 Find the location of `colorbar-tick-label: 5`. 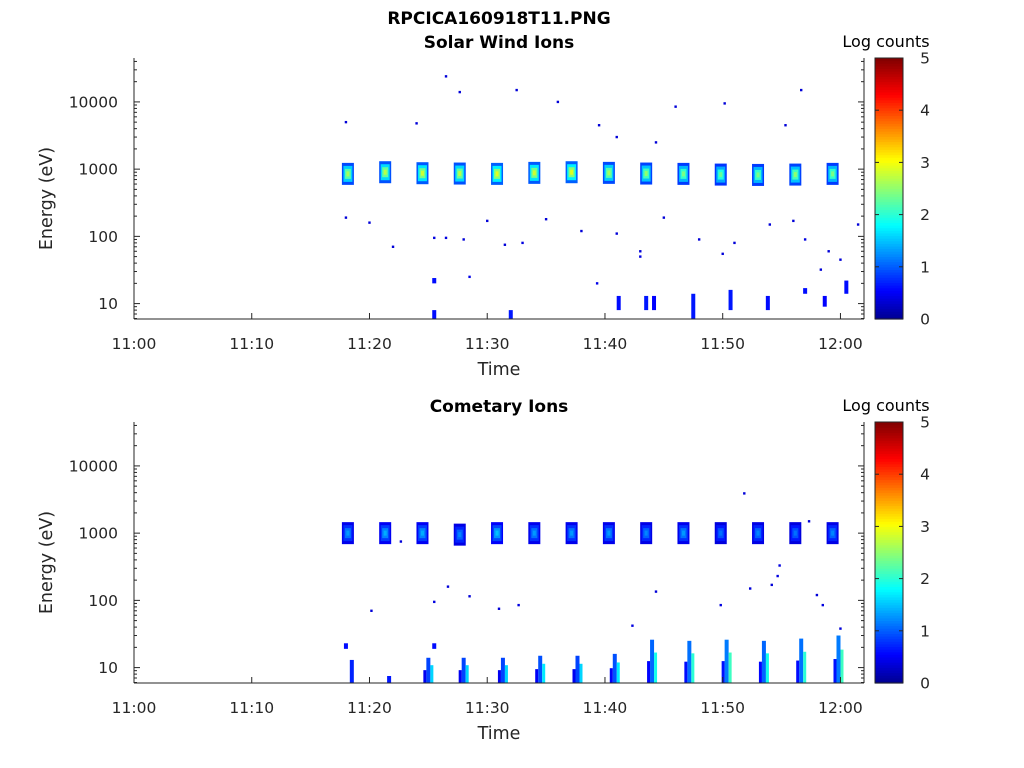

colorbar-tick-label: 5 is located at coordinates (925, 423).